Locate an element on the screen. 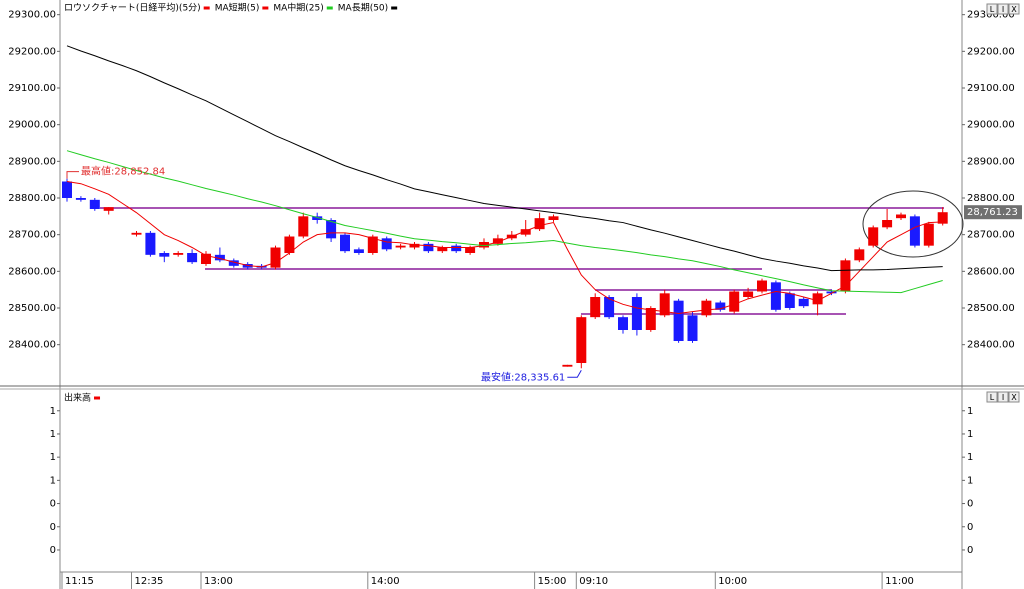 The width and height of the screenshot is (1024, 589). y-tick-label: 29100.00 is located at coordinates (991, 88).